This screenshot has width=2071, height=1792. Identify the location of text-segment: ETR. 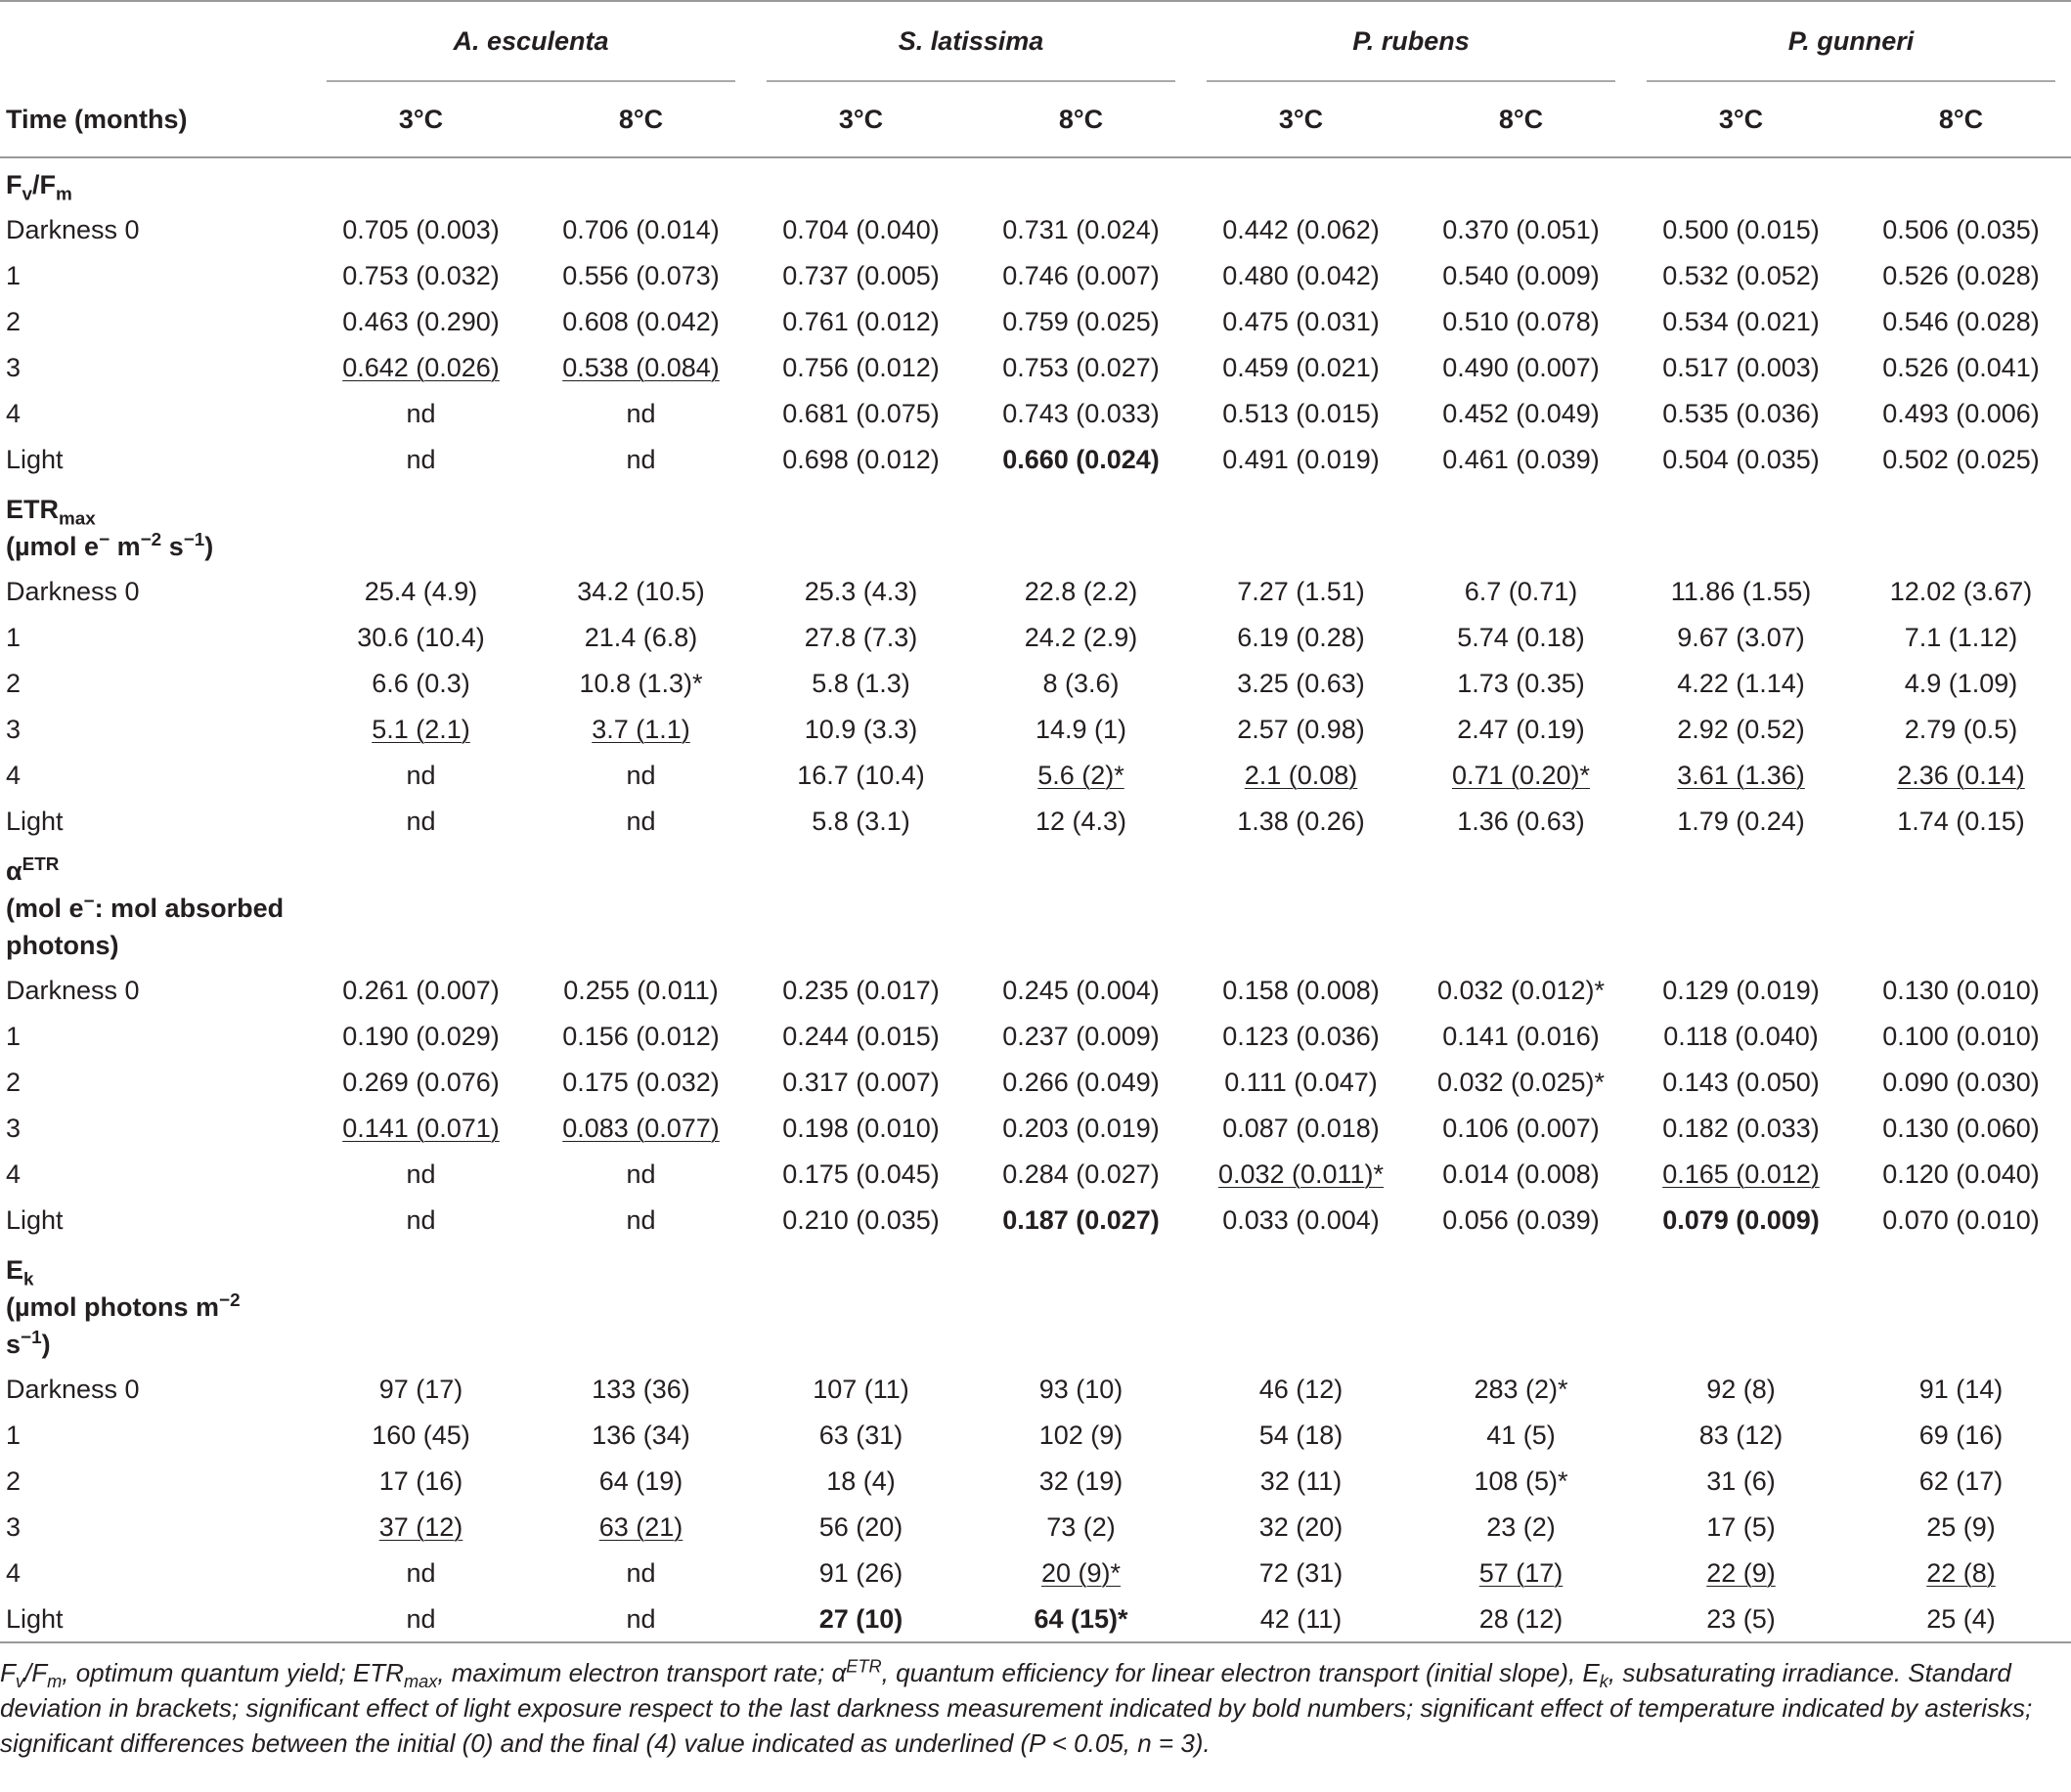
(864, 1666).